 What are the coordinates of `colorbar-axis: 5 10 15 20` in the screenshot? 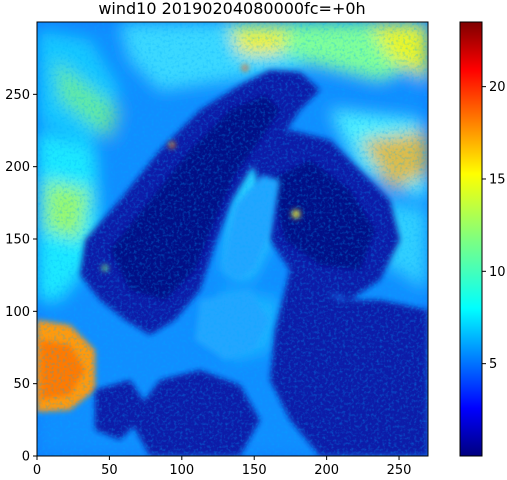 It's located at (494, 226).